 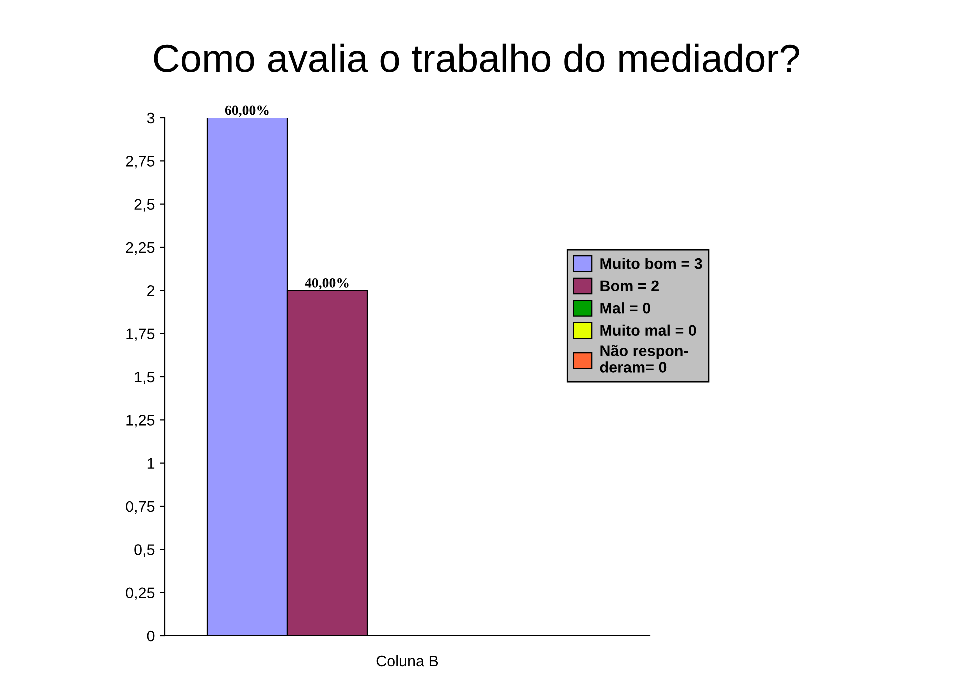 I want to click on y-tick-label: 1,25, so click(x=140, y=421).